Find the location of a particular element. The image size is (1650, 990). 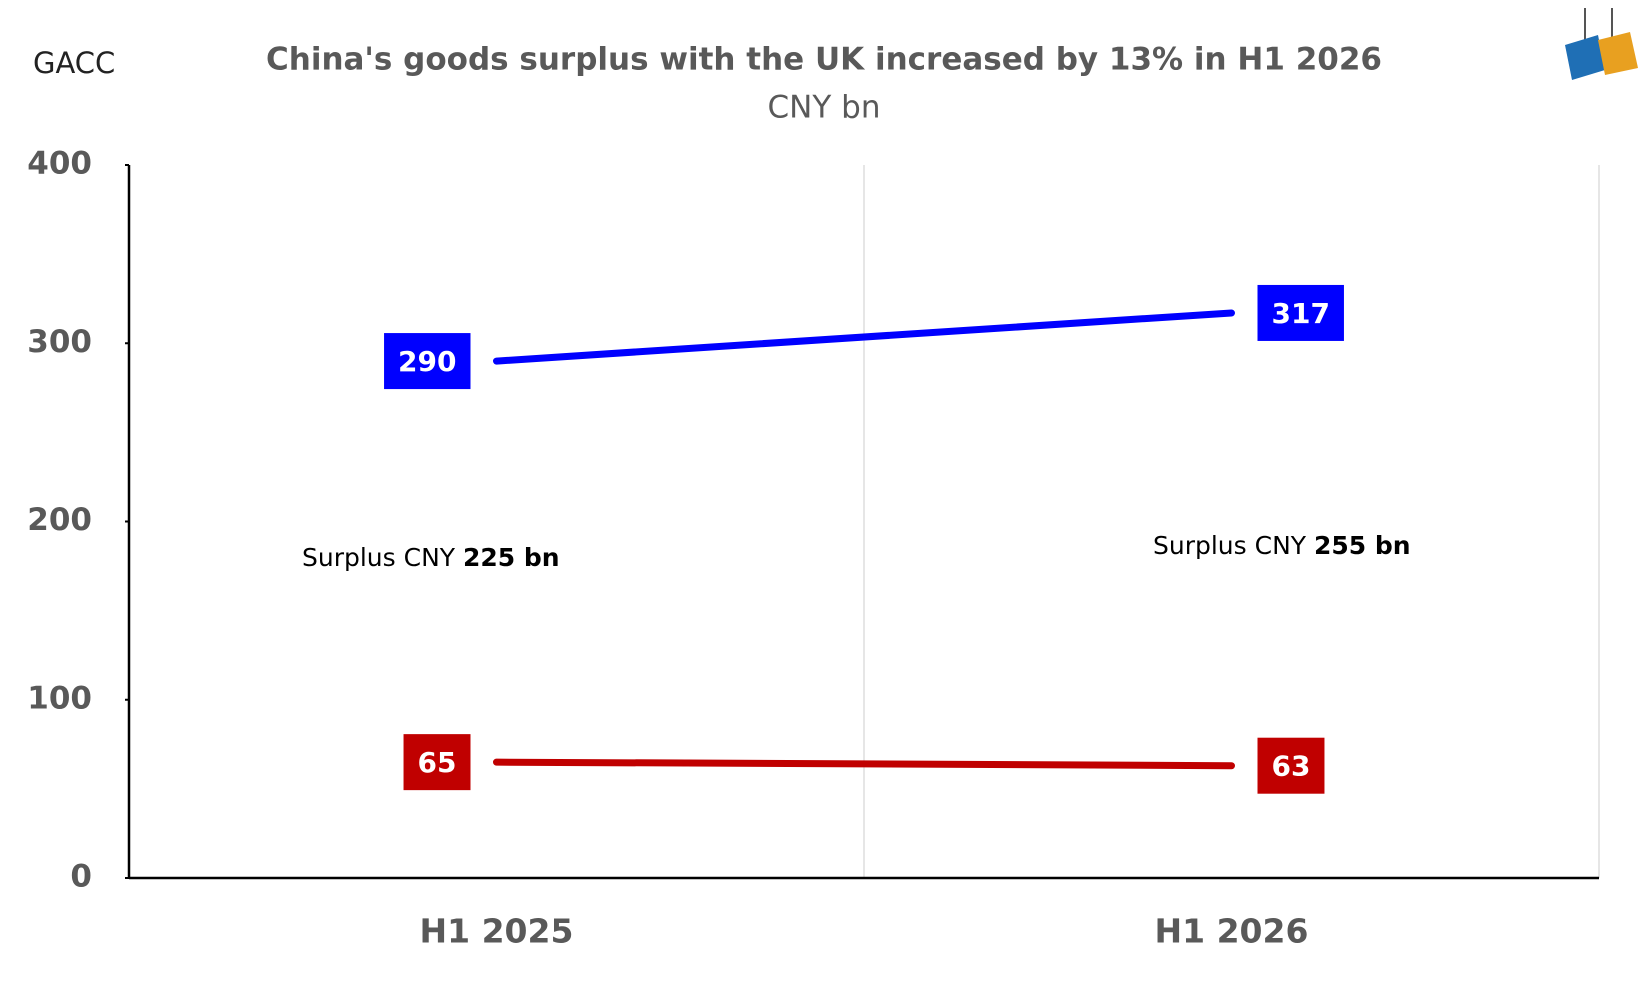

chart-subtitle: CNY bn is located at coordinates (824, 108).